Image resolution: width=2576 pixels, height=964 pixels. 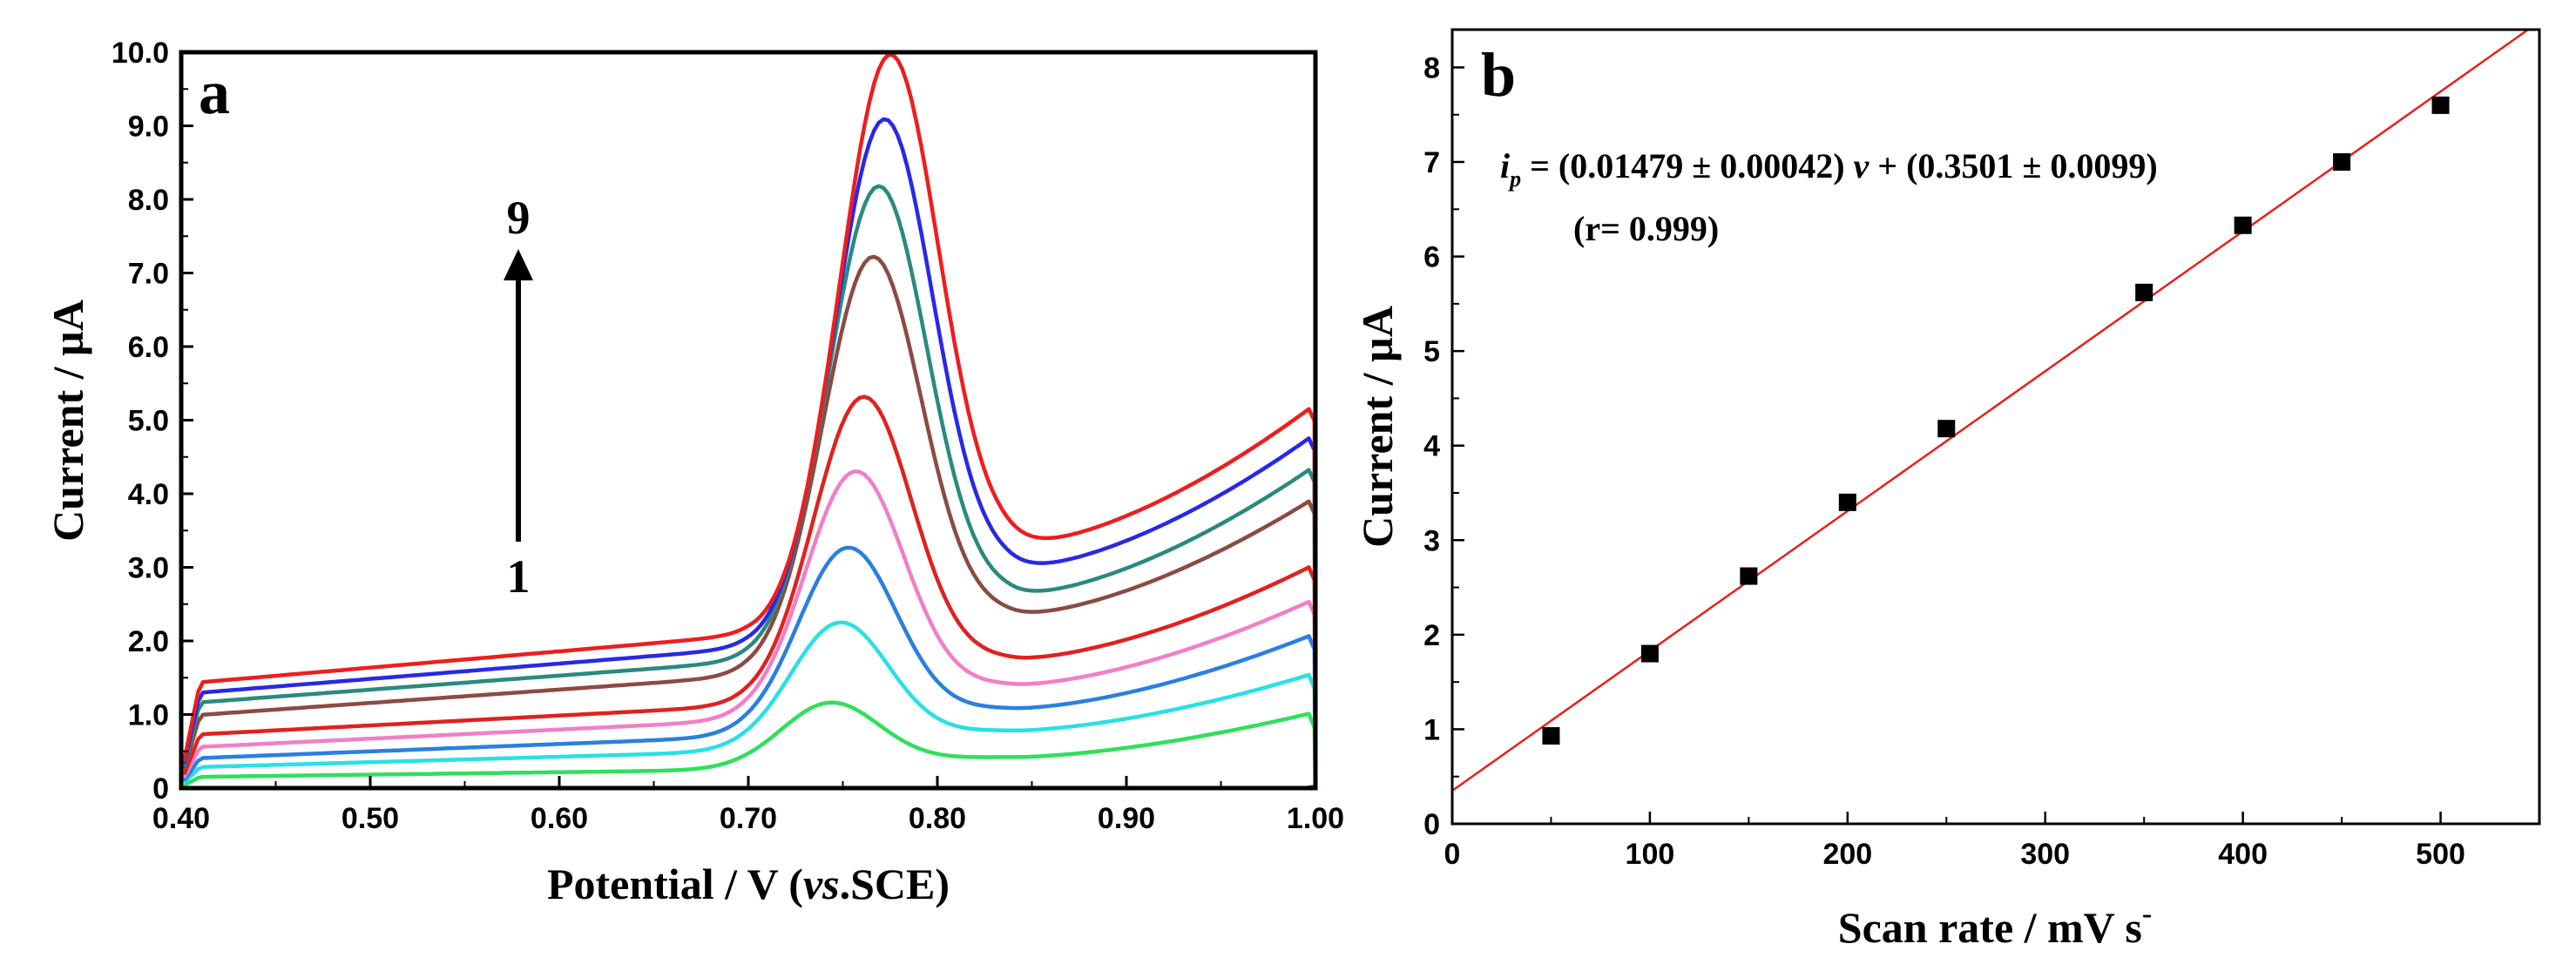 What do you see at coordinates (2045, 854) in the screenshot?
I see `panel-b-x-tick-label: 300` at bounding box center [2045, 854].